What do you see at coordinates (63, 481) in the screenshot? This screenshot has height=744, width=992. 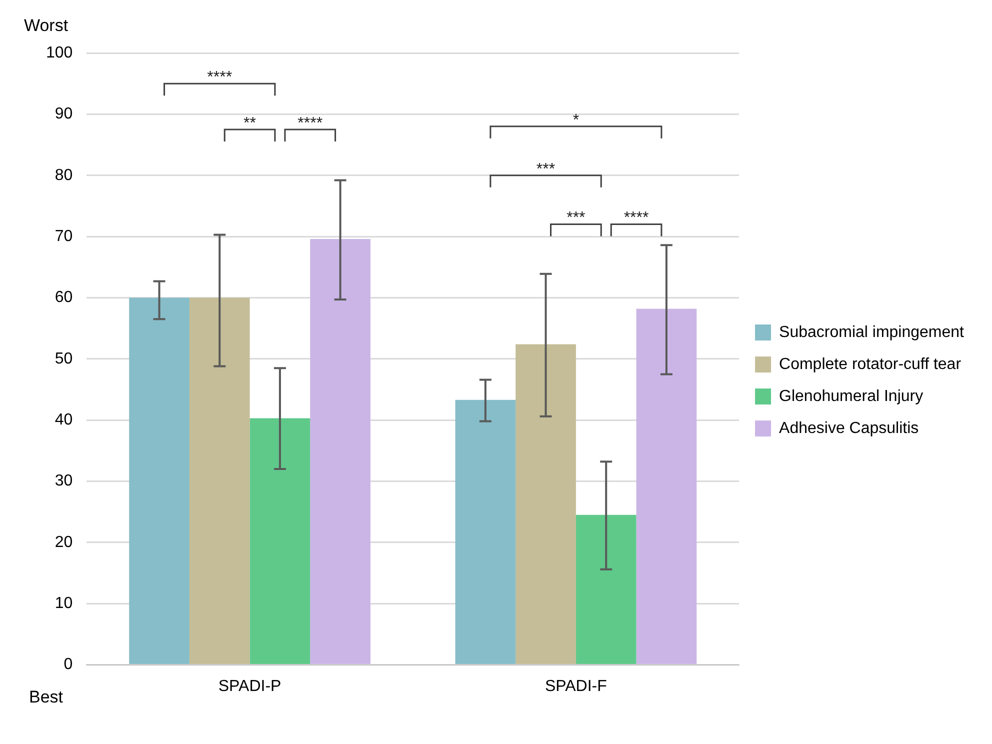 I see `y-tick-label: 30` at bounding box center [63, 481].